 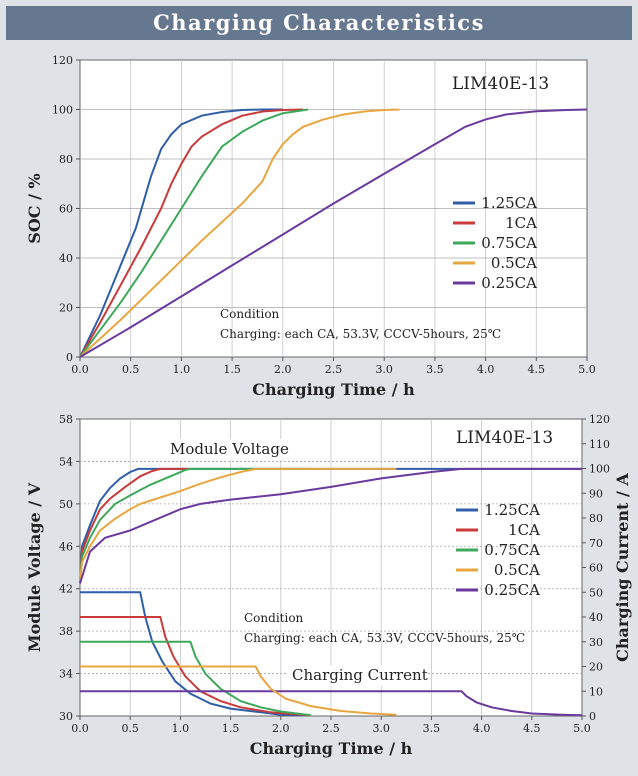 I want to click on y-tick-label: 100, so click(x=62, y=110).